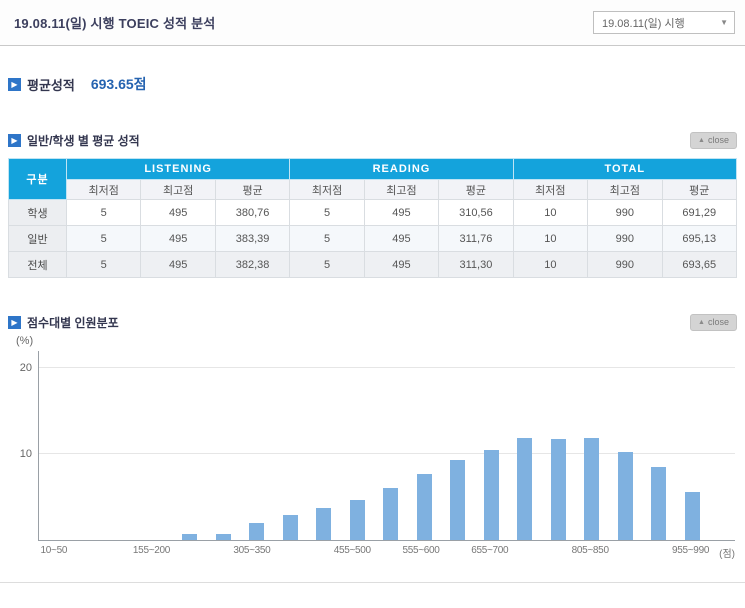  I want to click on exam-date-select: 19.08.11(일) 시행 ▼, so click(664, 22).